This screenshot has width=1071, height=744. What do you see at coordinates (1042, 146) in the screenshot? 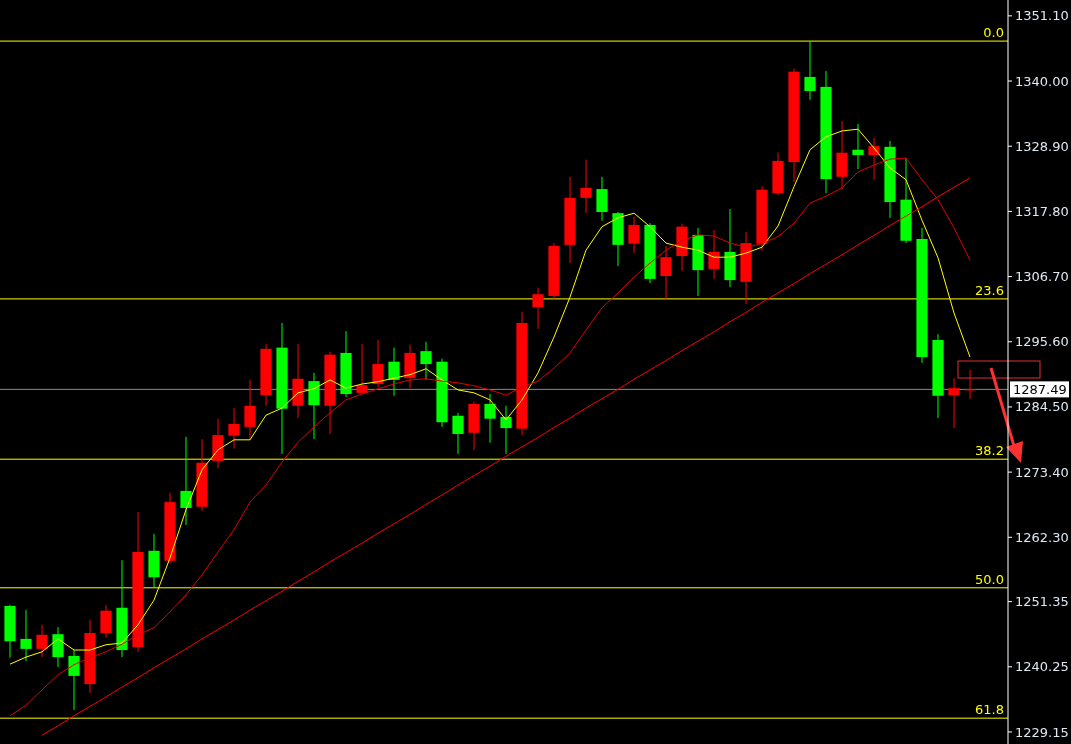
I see `y-tick-label: 1328.90` at bounding box center [1042, 146].